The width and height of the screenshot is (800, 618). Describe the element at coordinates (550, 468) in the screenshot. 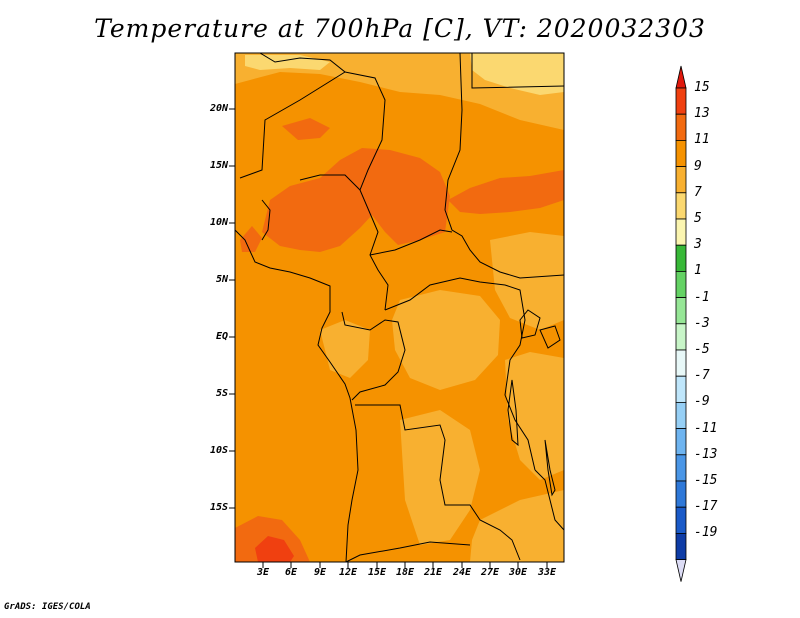

I see `lake-malawi` at that location.